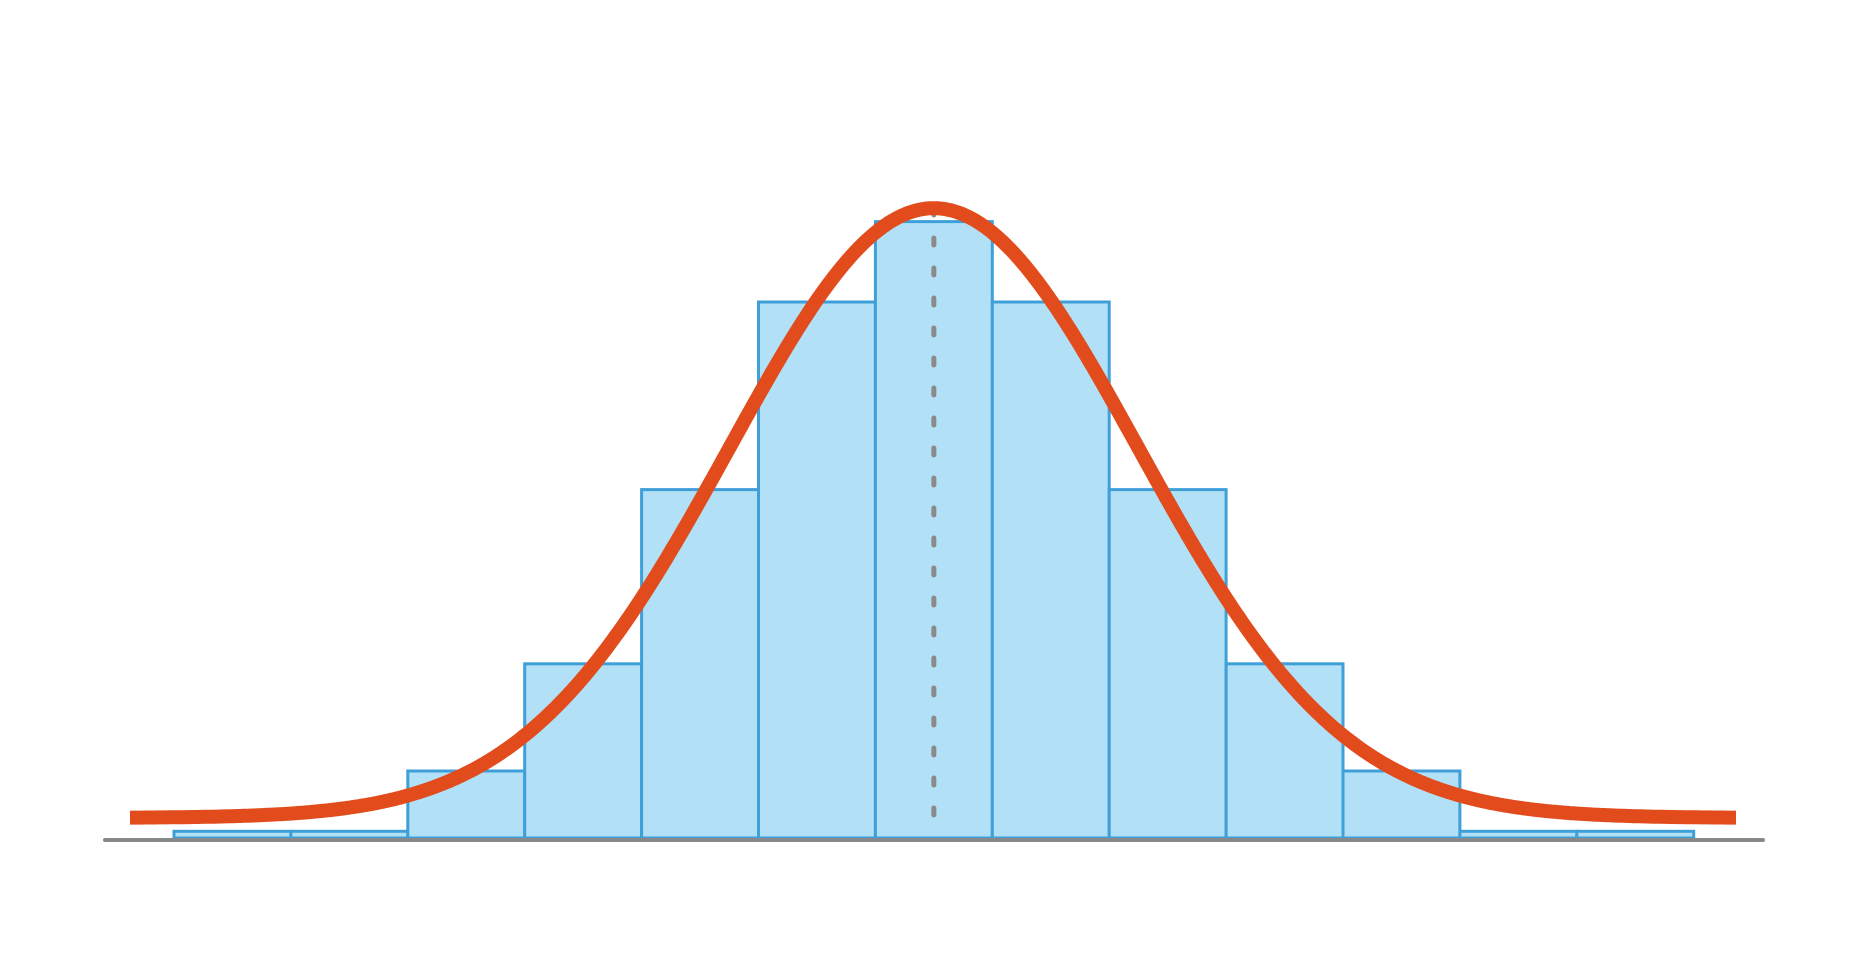 The height and width of the screenshot is (980, 1861). What do you see at coordinates (583, 751) in the screenshot?
I see `histogram-bar--3` at bounding box center [583, 751].